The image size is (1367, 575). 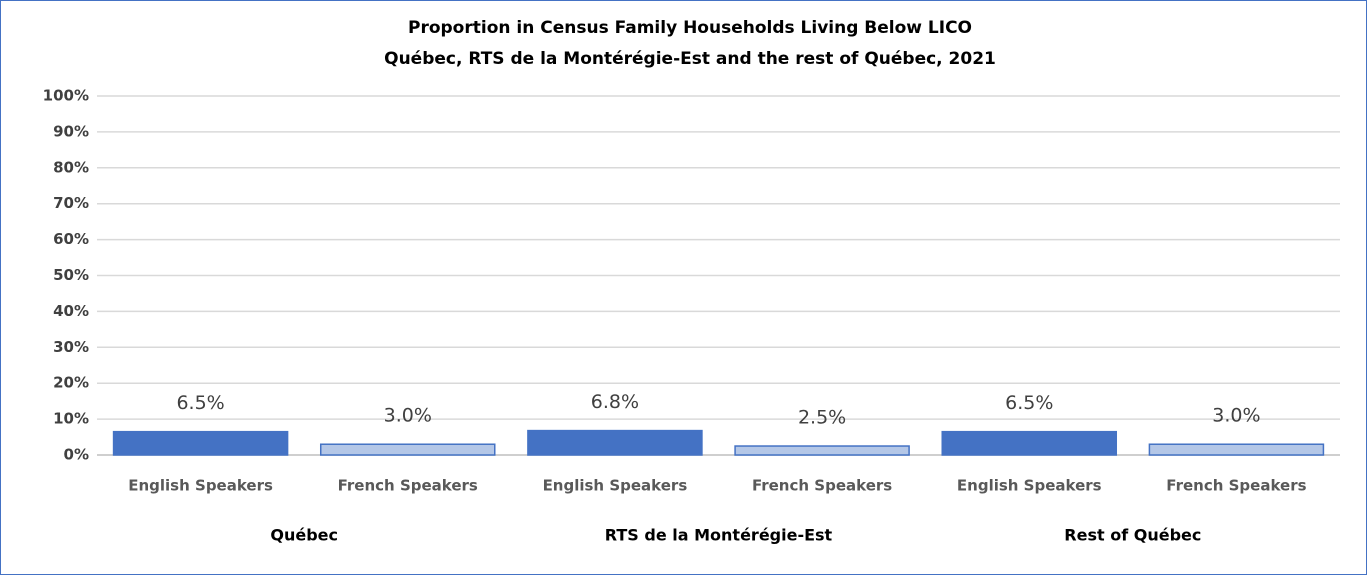 What do you see at coordinates (71, 383) in the screenshot?
I see `y-tick-label: 20%` at bounding box center [71, 383].